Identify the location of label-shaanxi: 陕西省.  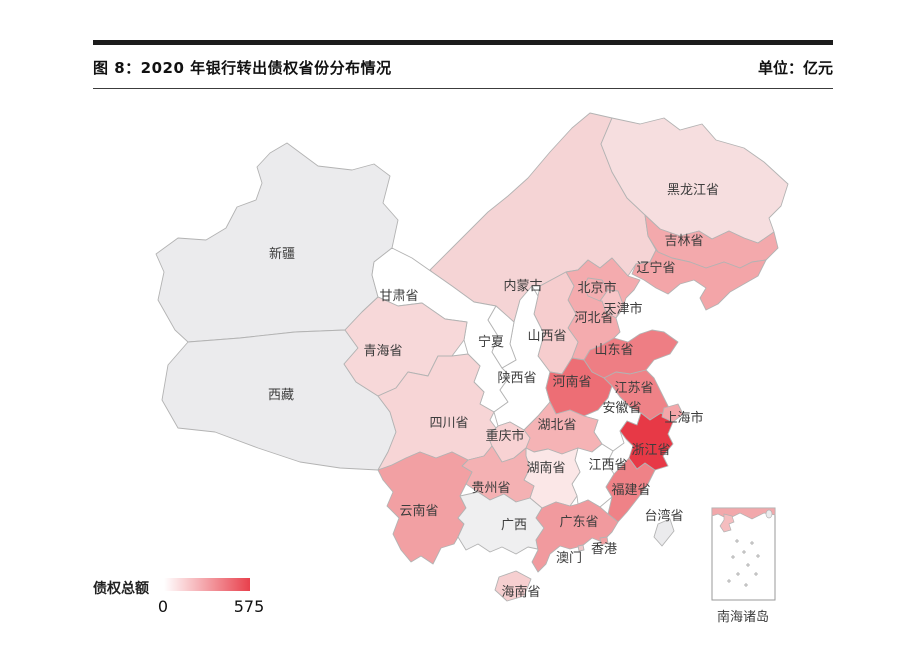
(516, 378).